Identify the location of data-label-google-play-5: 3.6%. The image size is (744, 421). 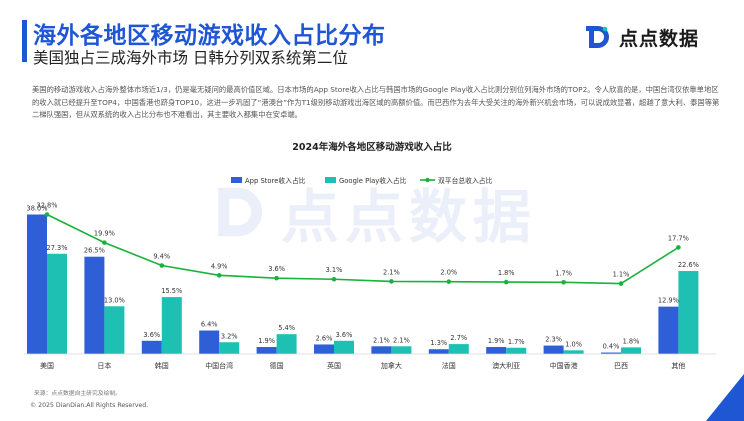
(344, 335).